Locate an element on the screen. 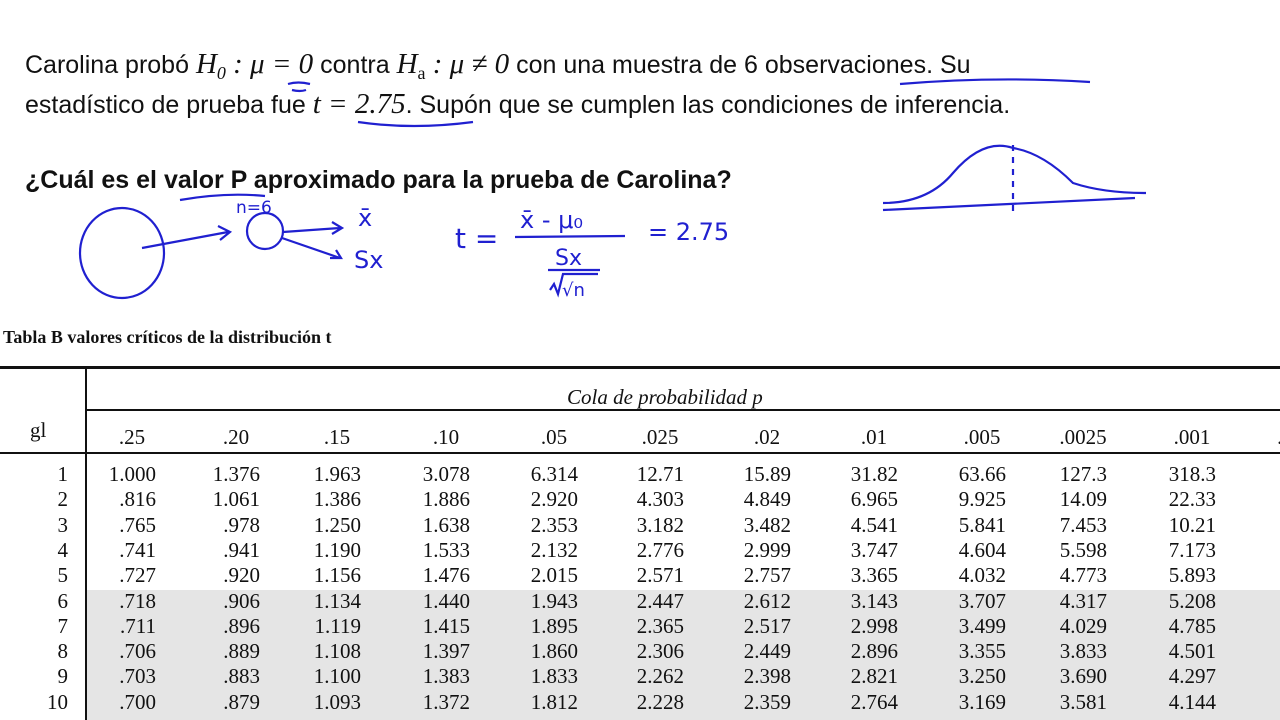 The height and width of the screenshot is (720, 1280). column-header: .025 is located at coordinates (660, 437).